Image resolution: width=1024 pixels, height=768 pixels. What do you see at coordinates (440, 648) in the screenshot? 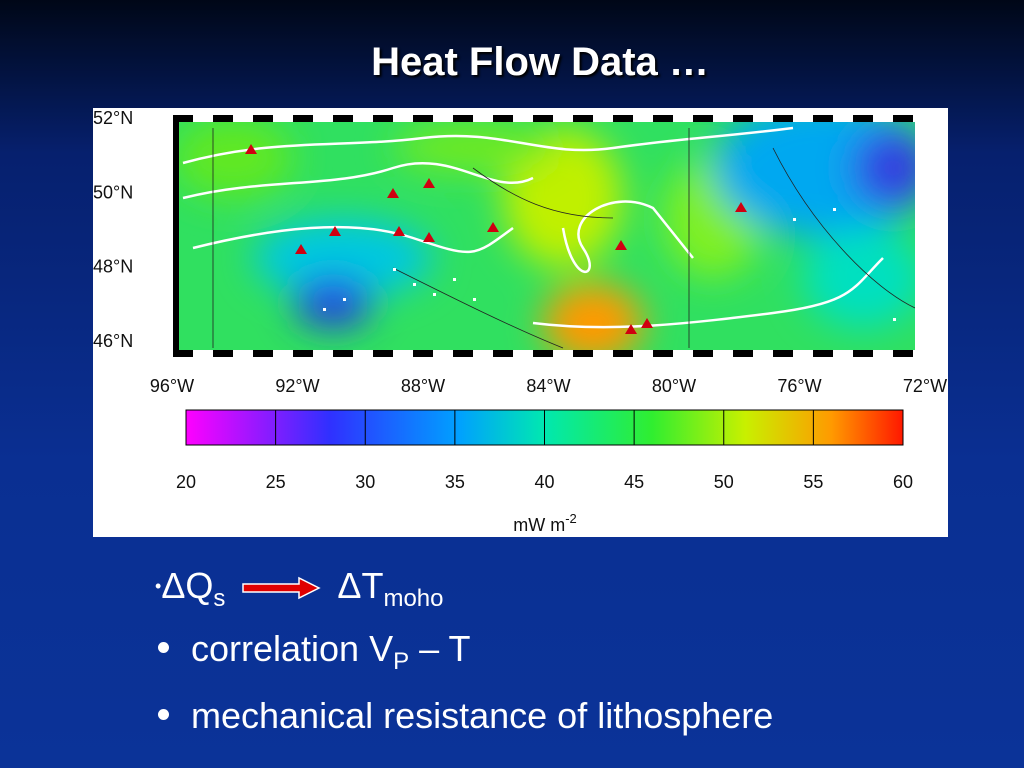
I see `text: – T` at bounding box center [440, 648].